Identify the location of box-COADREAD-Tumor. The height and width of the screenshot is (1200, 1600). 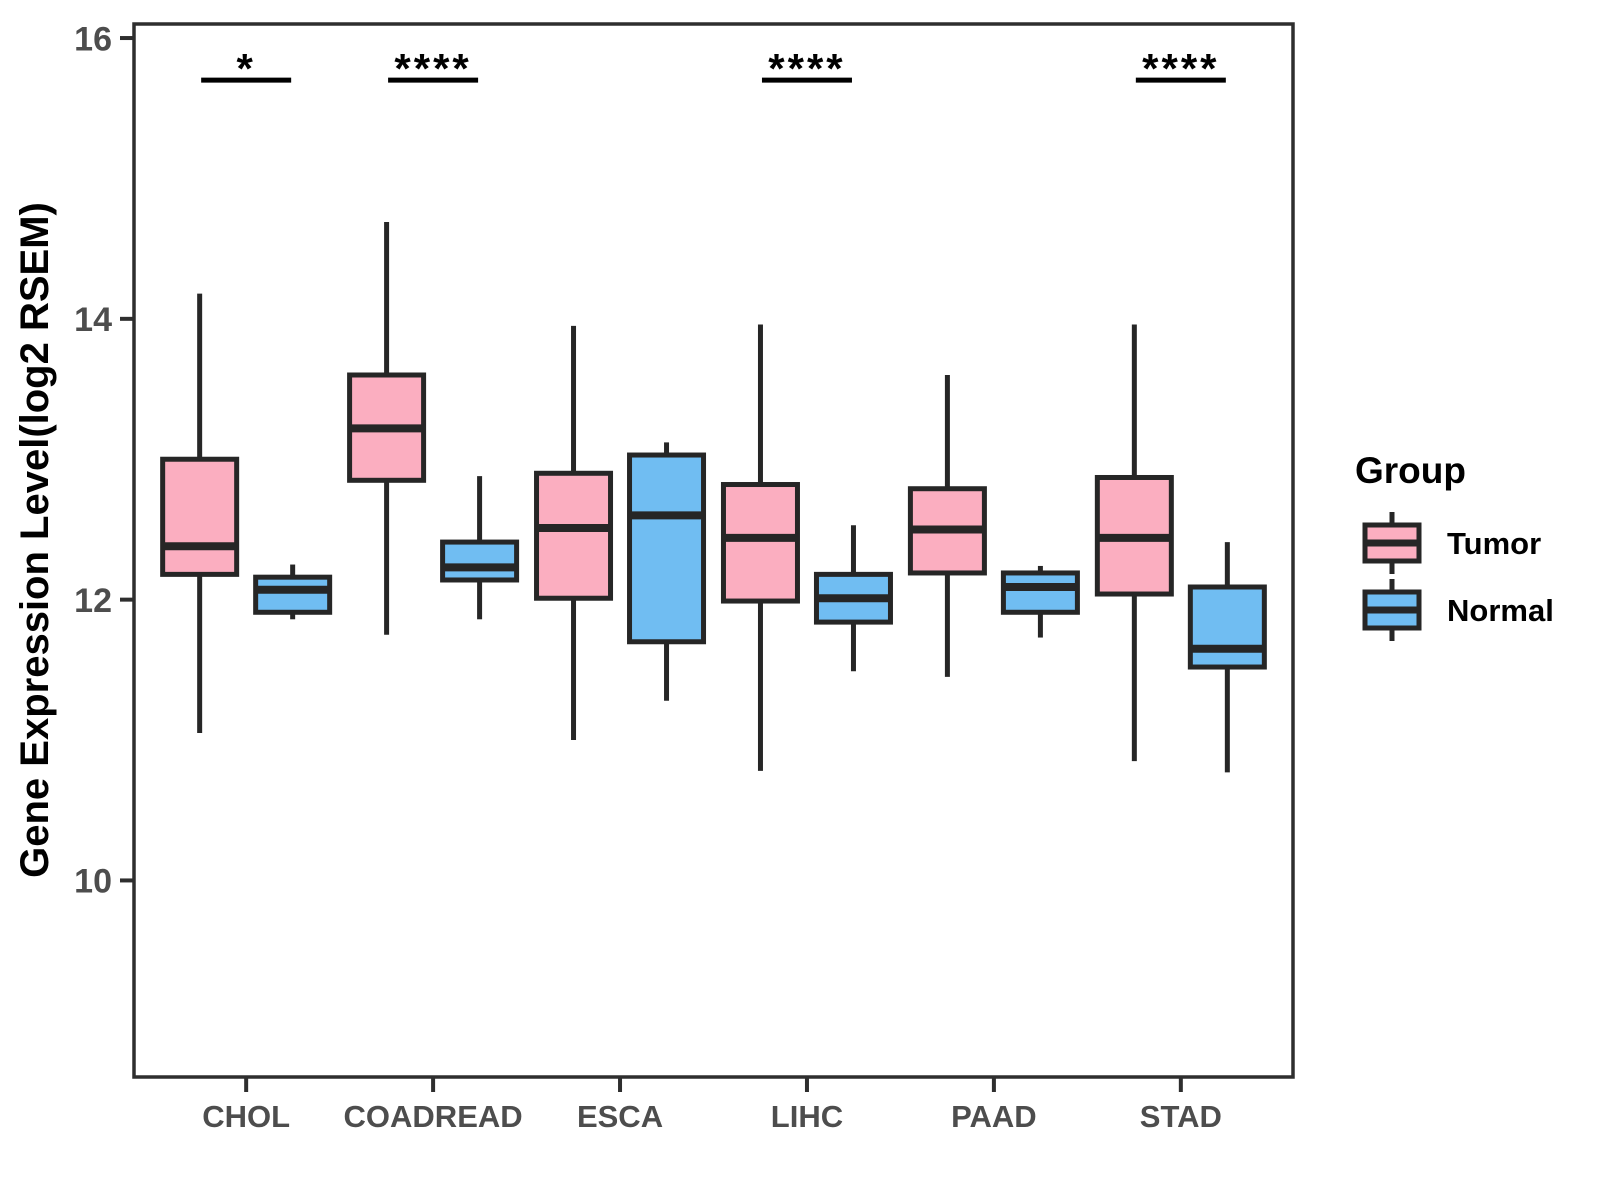
(387, 428).